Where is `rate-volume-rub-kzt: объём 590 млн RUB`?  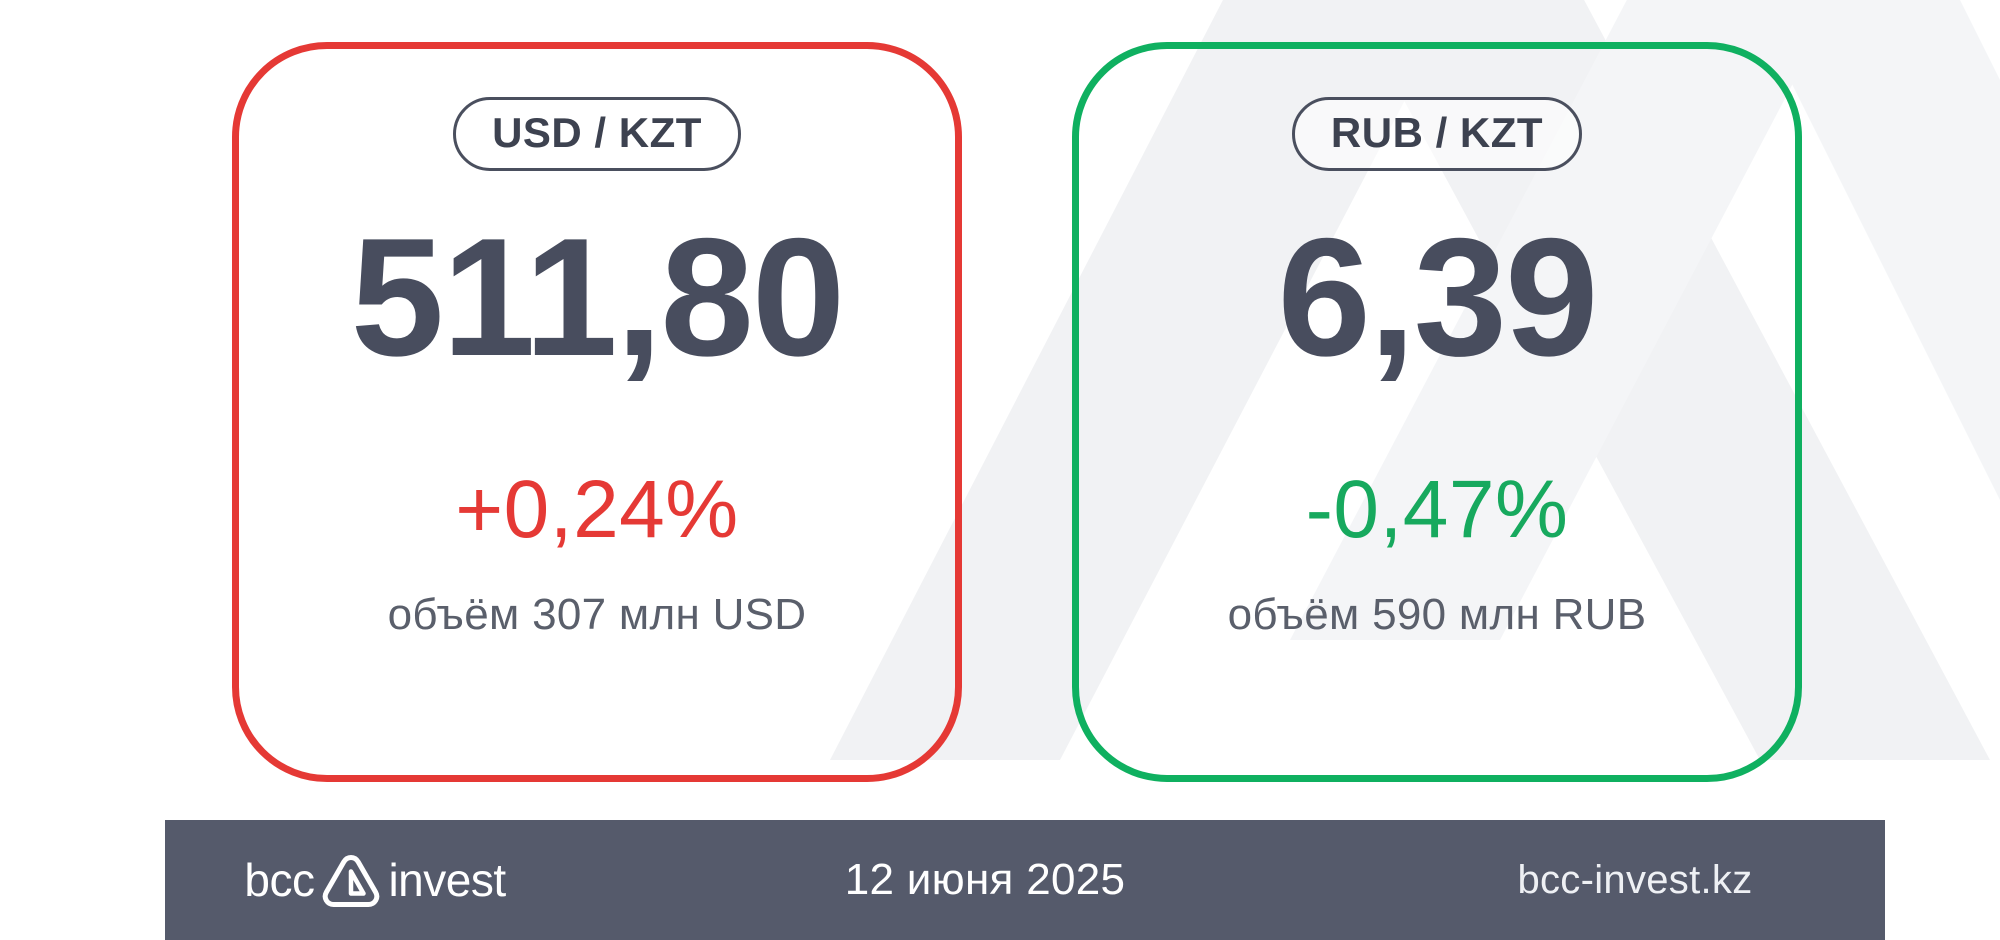 rate-volume-rub-kzt: объём 590 млн RUB is located at coordinates (1437, 614).